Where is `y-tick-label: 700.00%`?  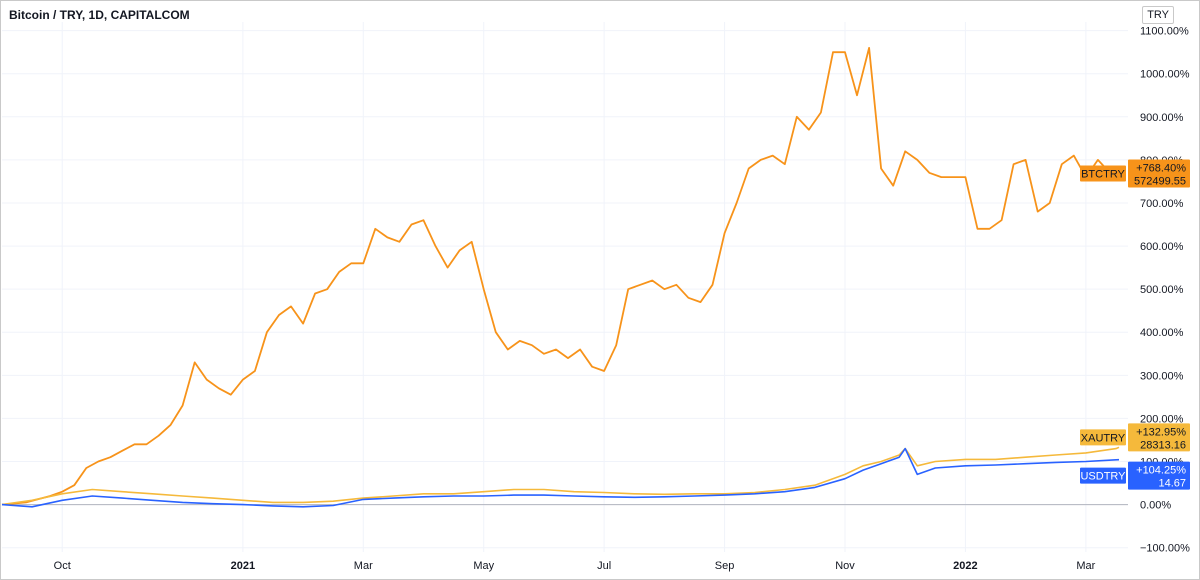
y-tick-label: 700.00% is located at coordinates (1162, 204).